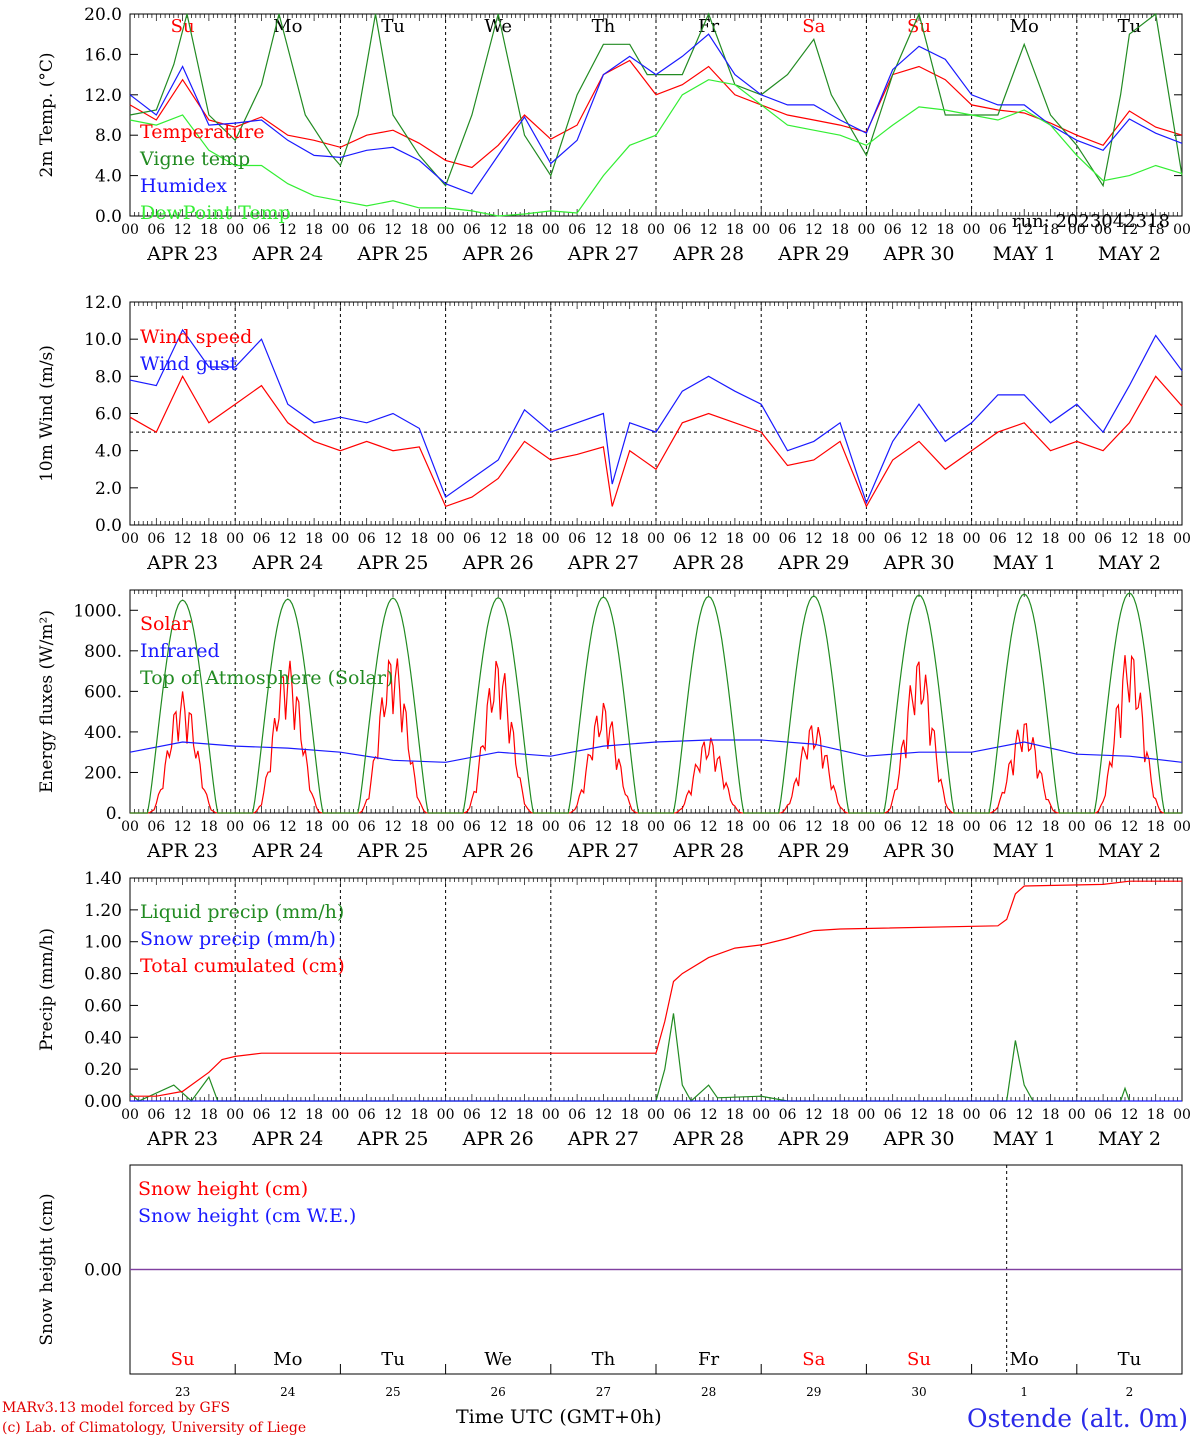 The width and height of the screenshot is (1194, 1440). Describe the element at coordinates (103, 55) in the screenshot. I see `y-tick-label: 16.0` at that location.